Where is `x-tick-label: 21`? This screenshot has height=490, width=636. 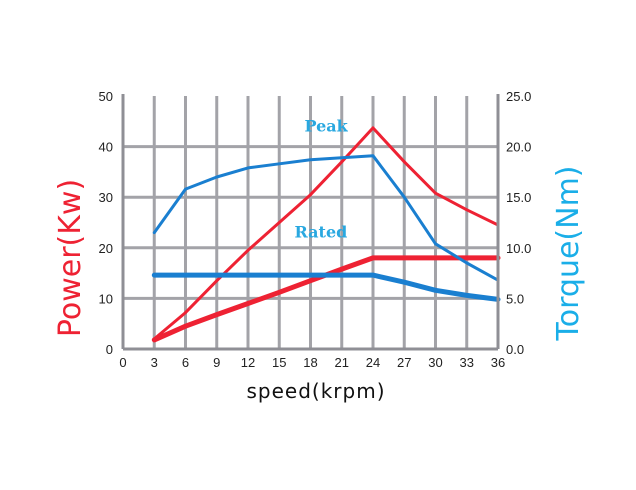
x-tick-label: 21 is located at coordinates (342, 362).